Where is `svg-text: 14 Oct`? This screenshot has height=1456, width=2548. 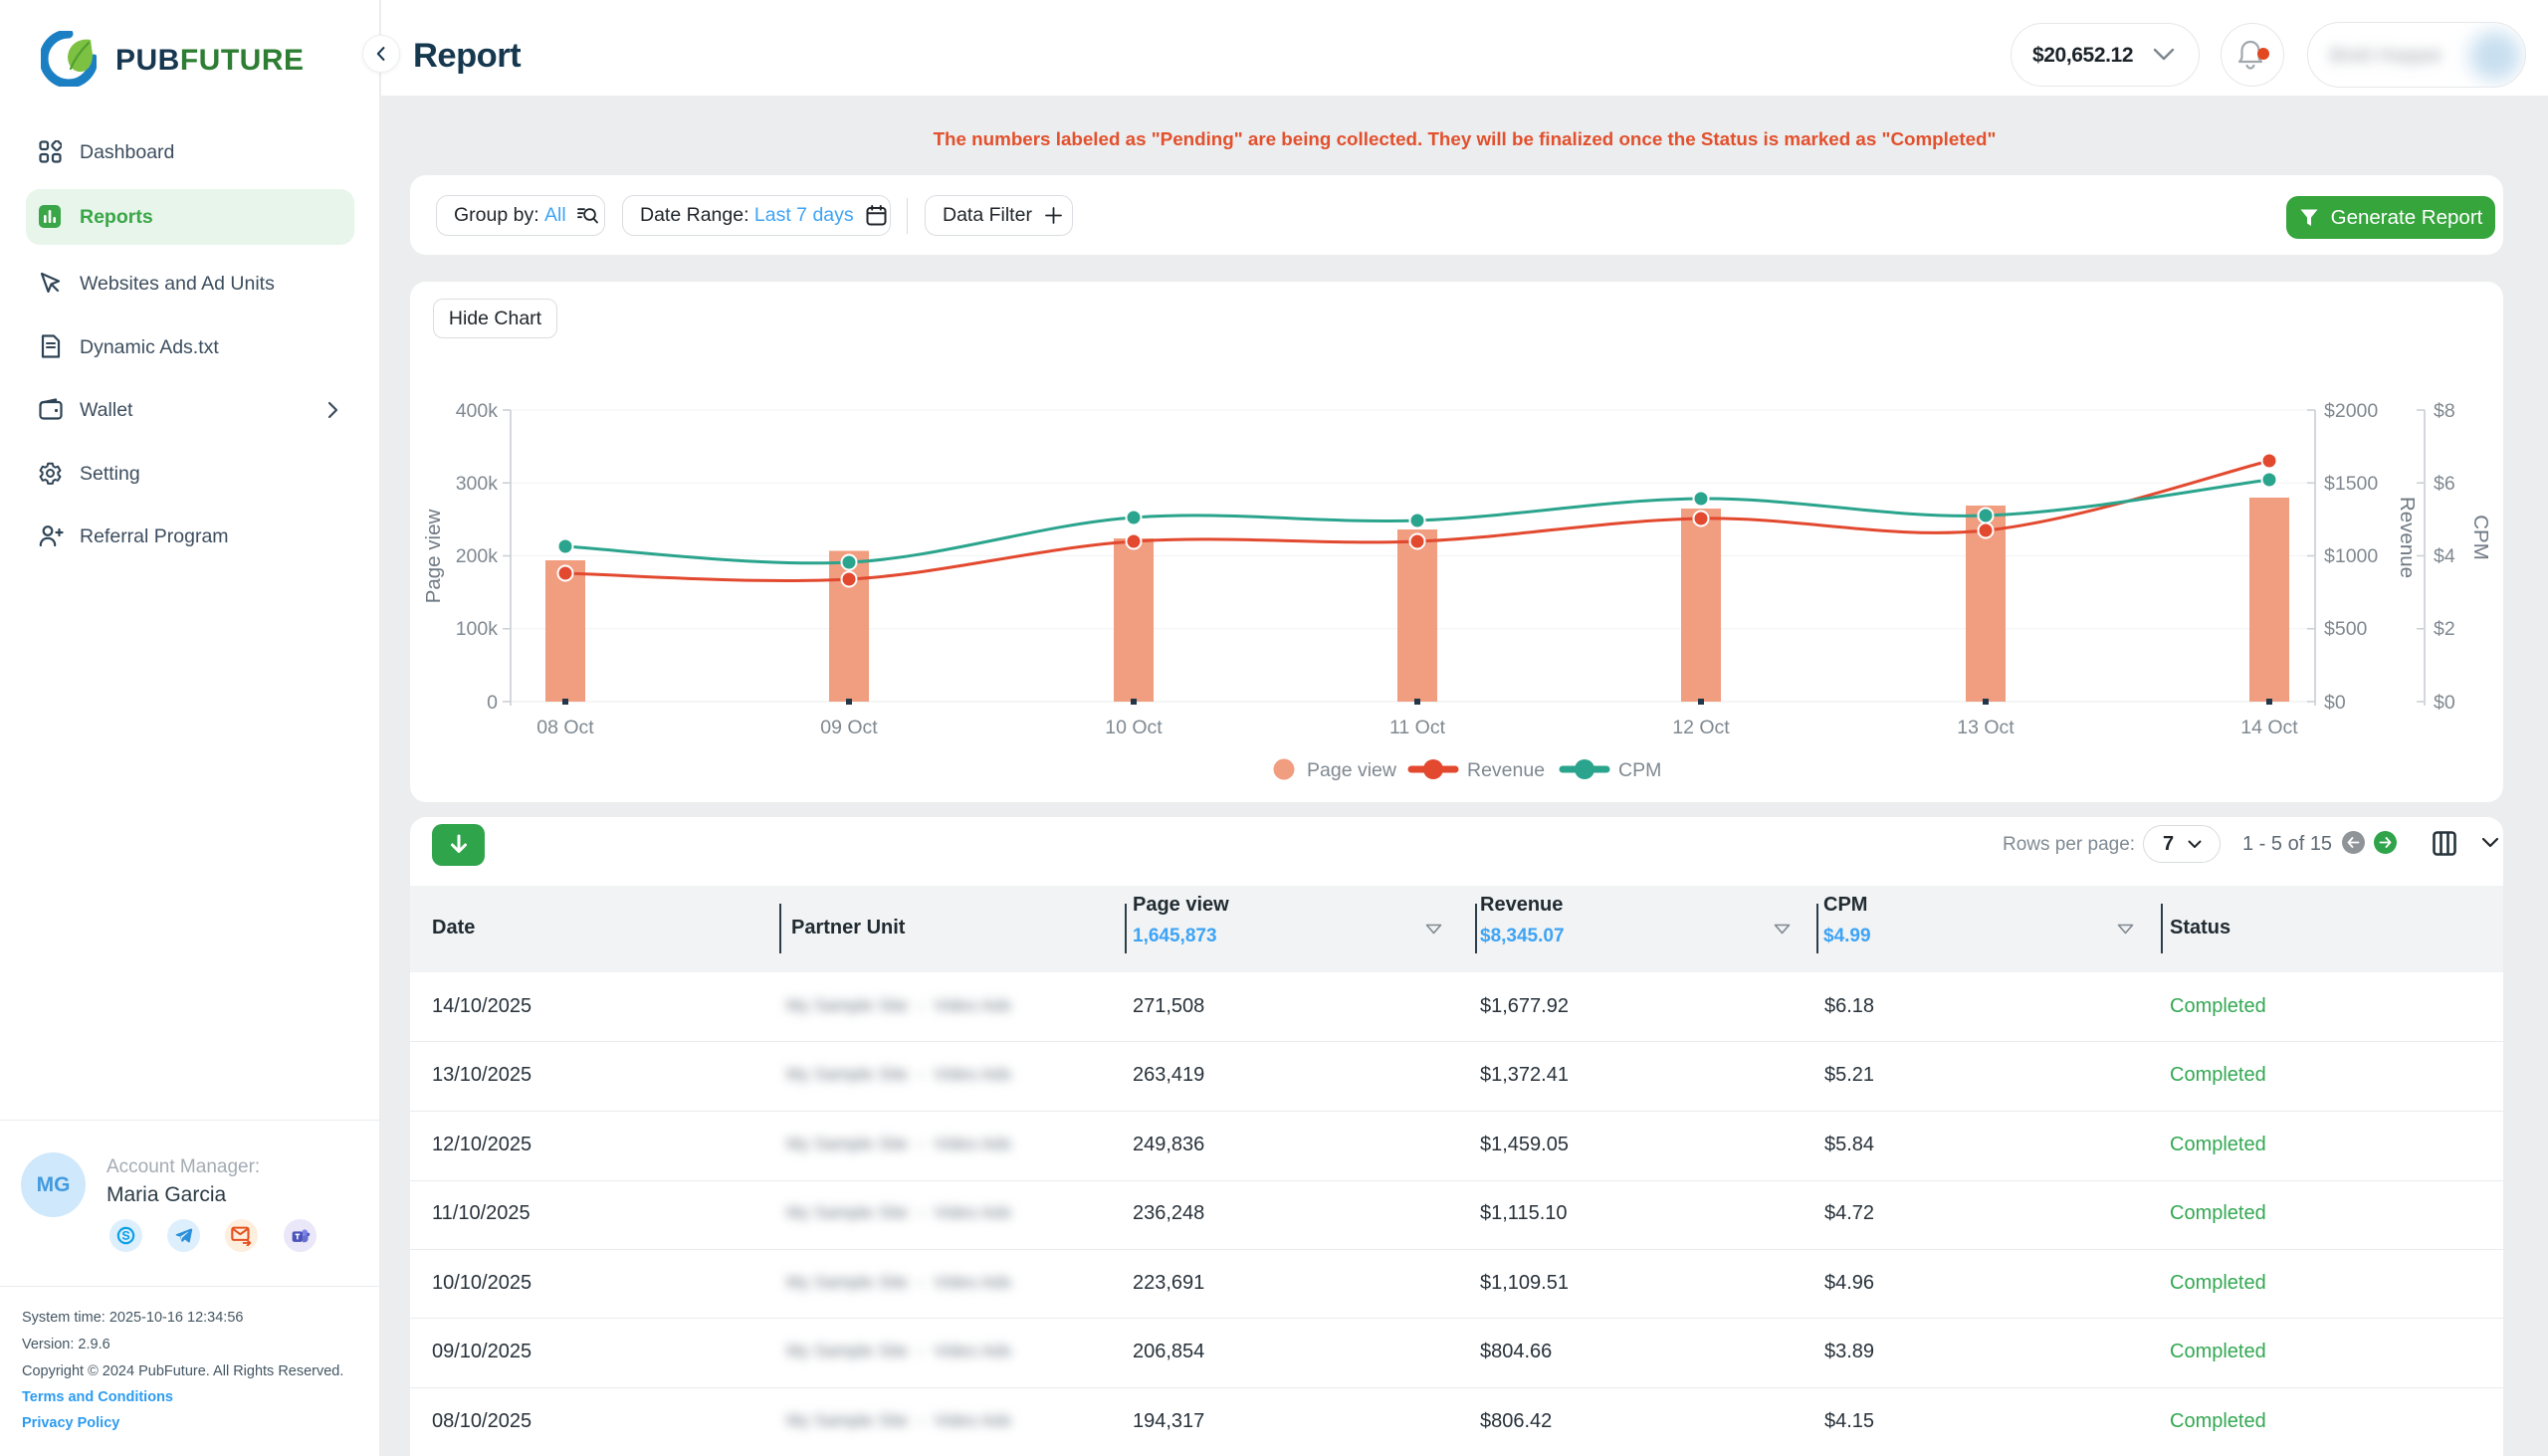 svg-text: 14 Oct is located at coordinates (2269, 727).